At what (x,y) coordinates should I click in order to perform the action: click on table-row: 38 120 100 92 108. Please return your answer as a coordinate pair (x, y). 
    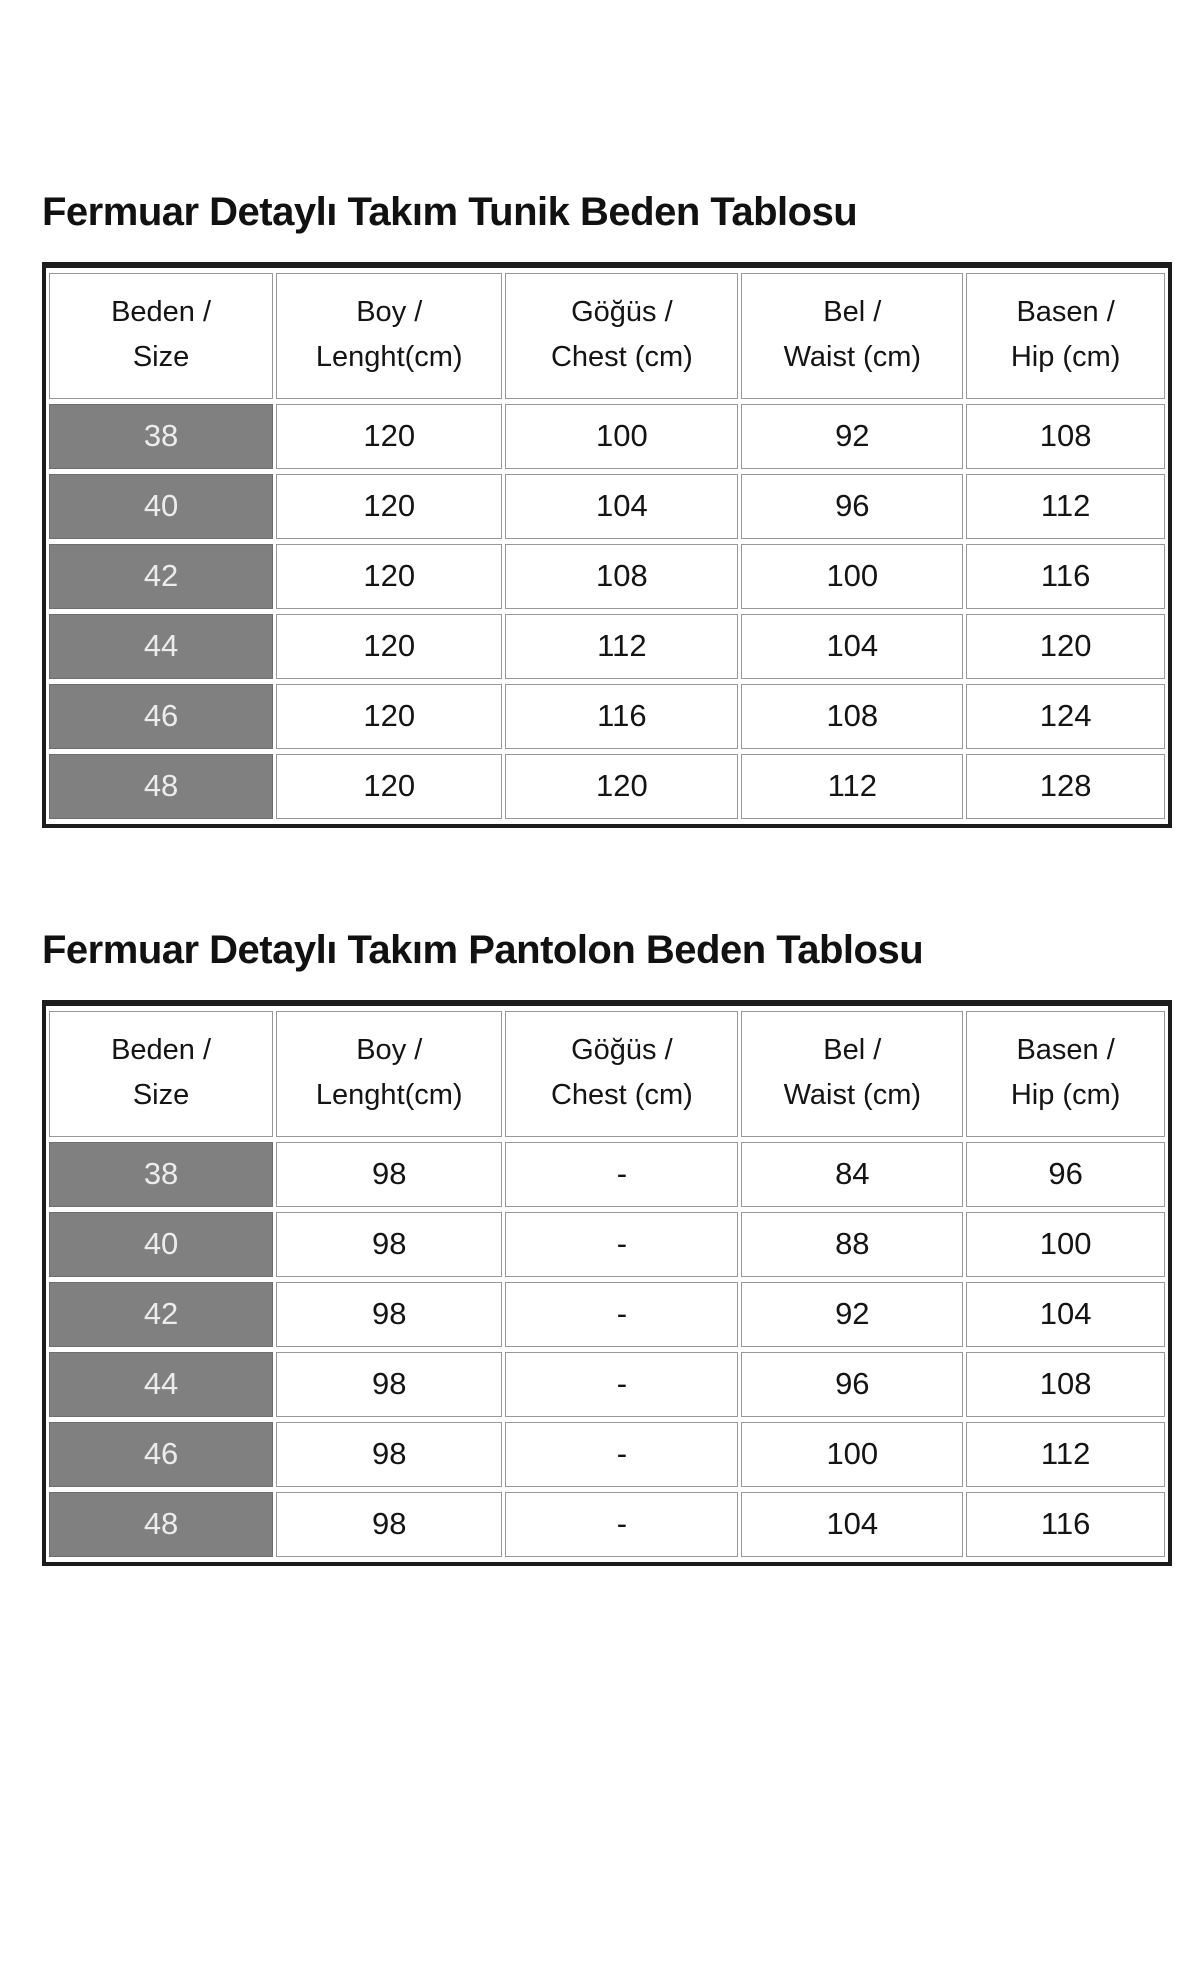
    Looking at the image, I should click on (607, 436).